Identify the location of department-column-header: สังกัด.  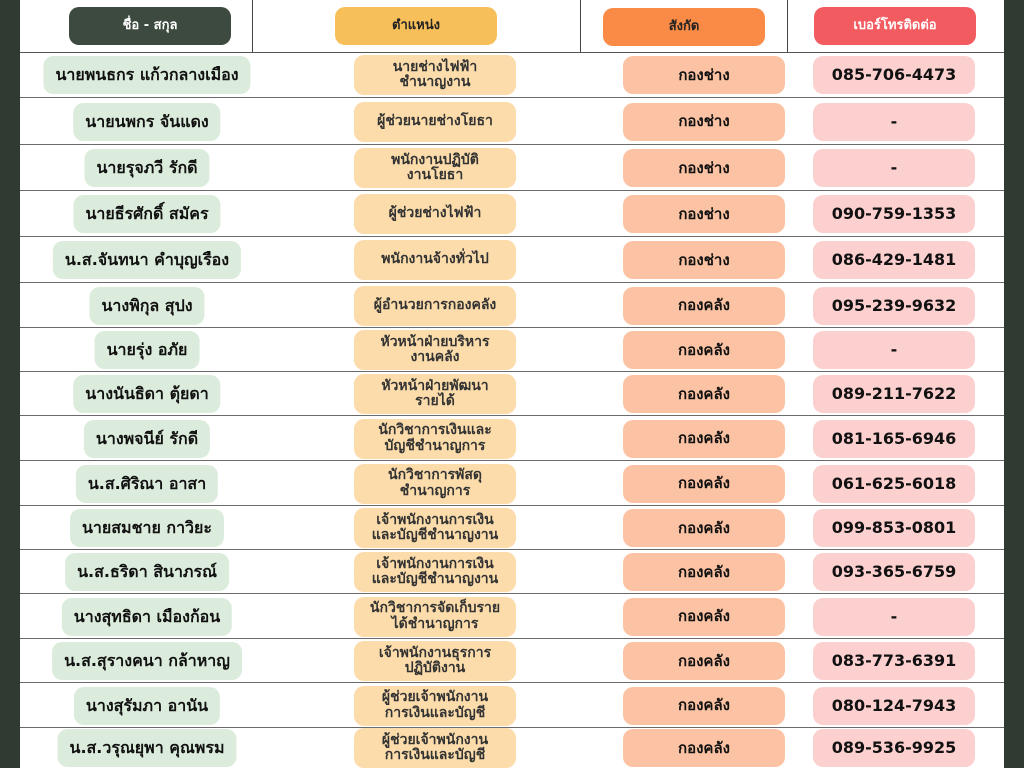
(684, 27).